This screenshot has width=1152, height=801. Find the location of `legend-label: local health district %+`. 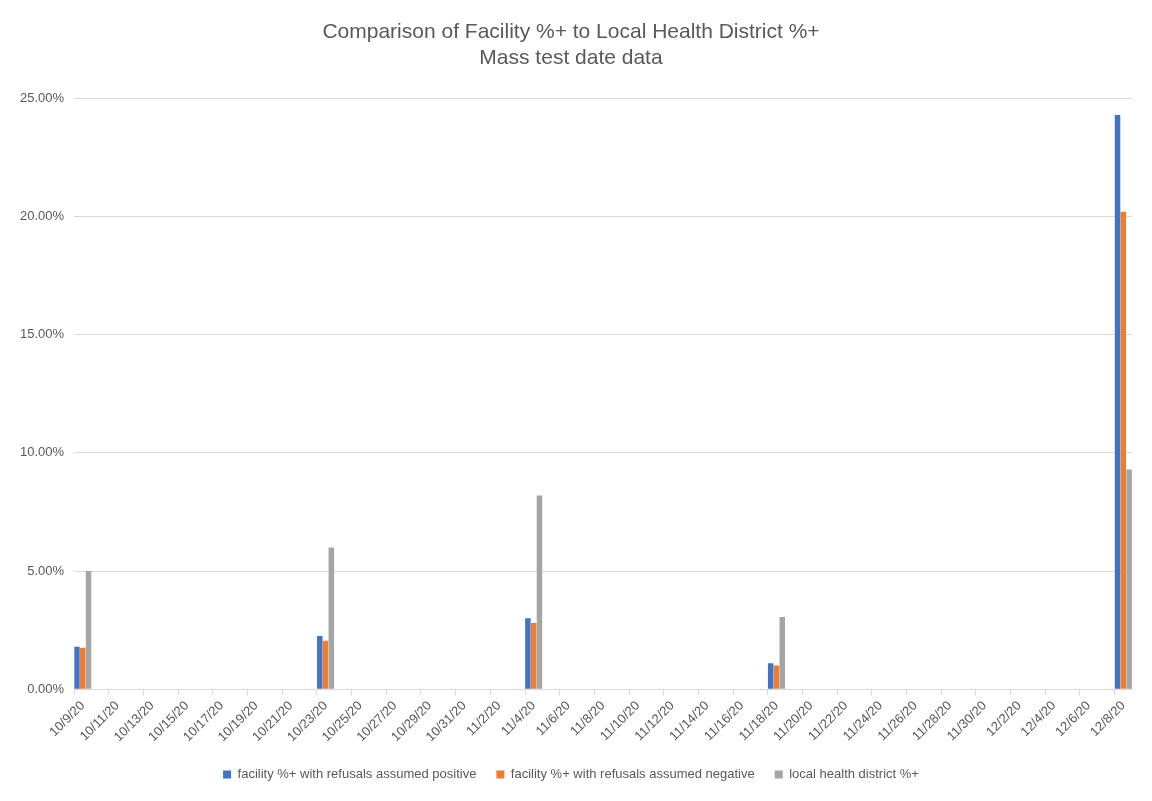

legend-label: local health district %+ is located at coordinates (854, 774).